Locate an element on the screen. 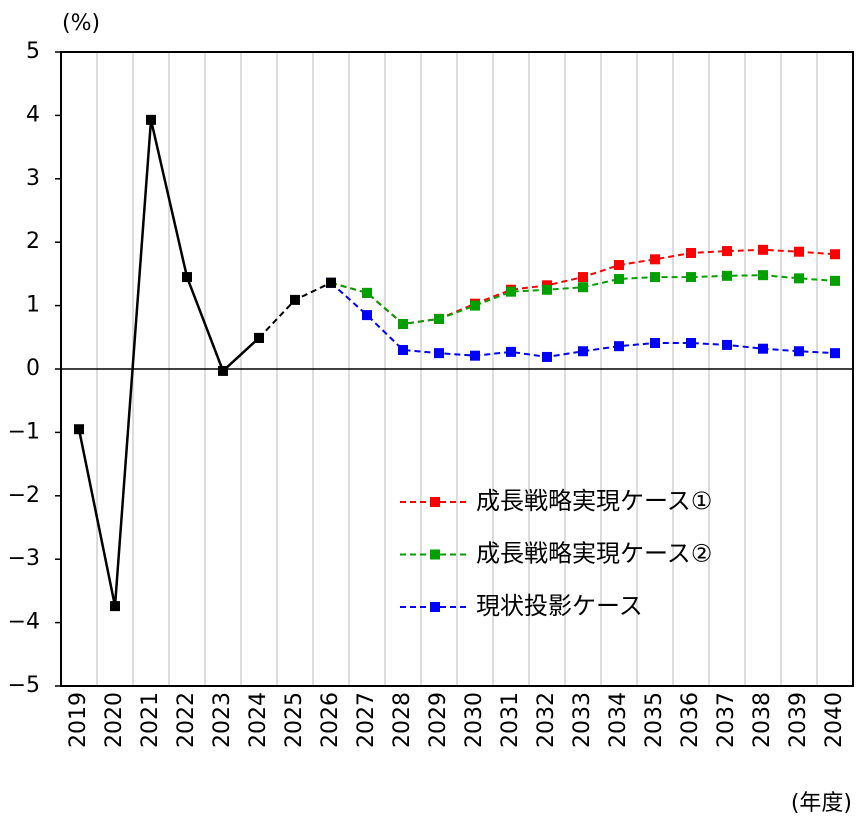 This screenshot has width=856, height=825. x-tick-label: 2037 is located at coordinates (726, 720).